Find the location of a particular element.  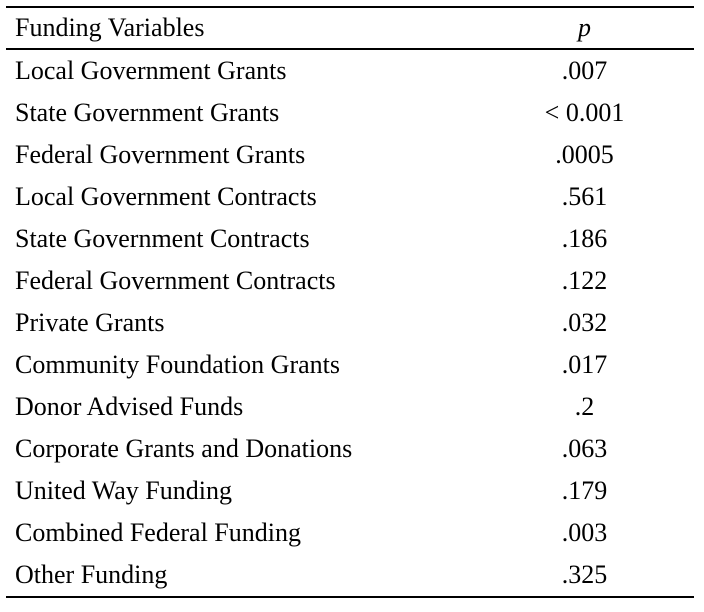

table-row: Community Foundation Grants .017 is located at coordinates (350, 365).